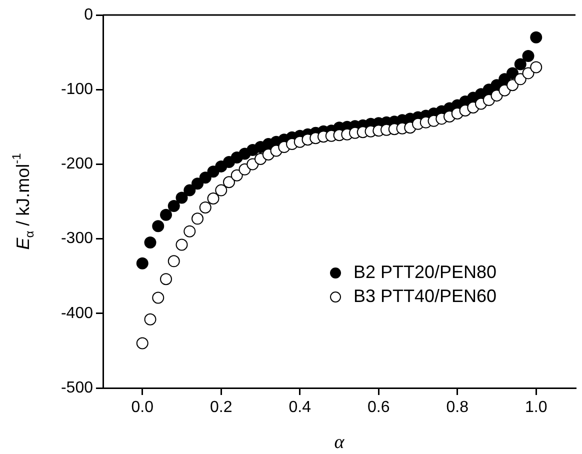 The width and height of the screenshot is (582, 454). I want to click on y-axis-title: Eα / kJ.mol-1, so click(22, 201).